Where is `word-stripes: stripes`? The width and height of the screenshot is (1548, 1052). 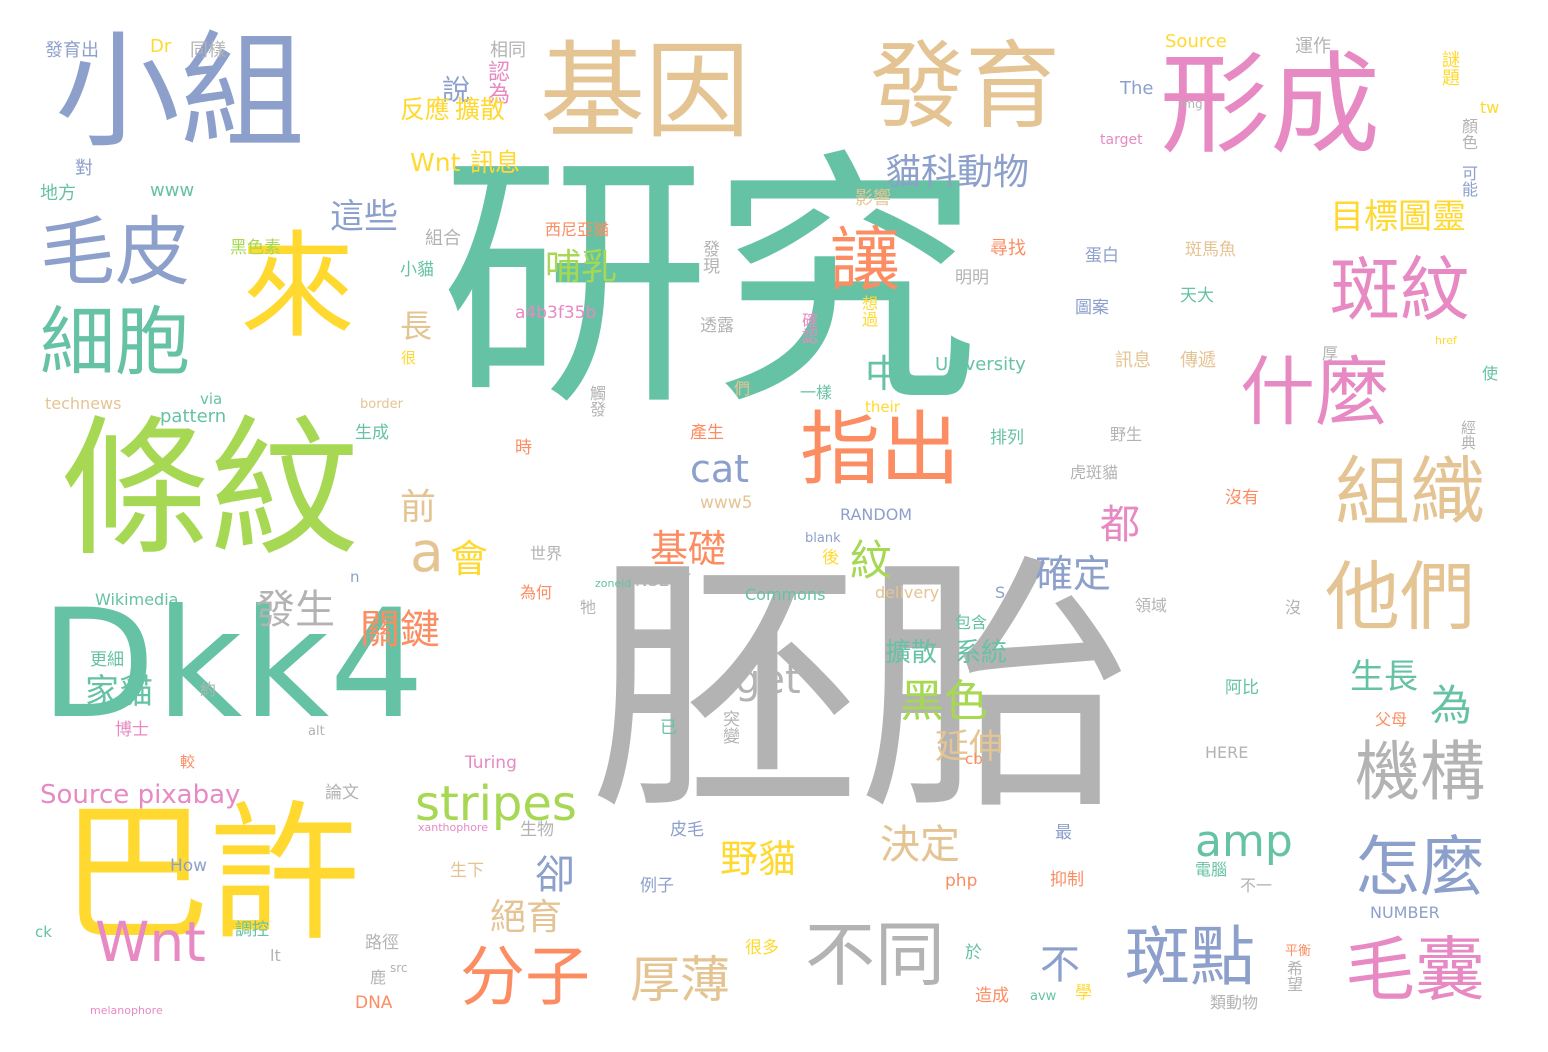
word-stripes: stripes is located at coordinates (496, 804).